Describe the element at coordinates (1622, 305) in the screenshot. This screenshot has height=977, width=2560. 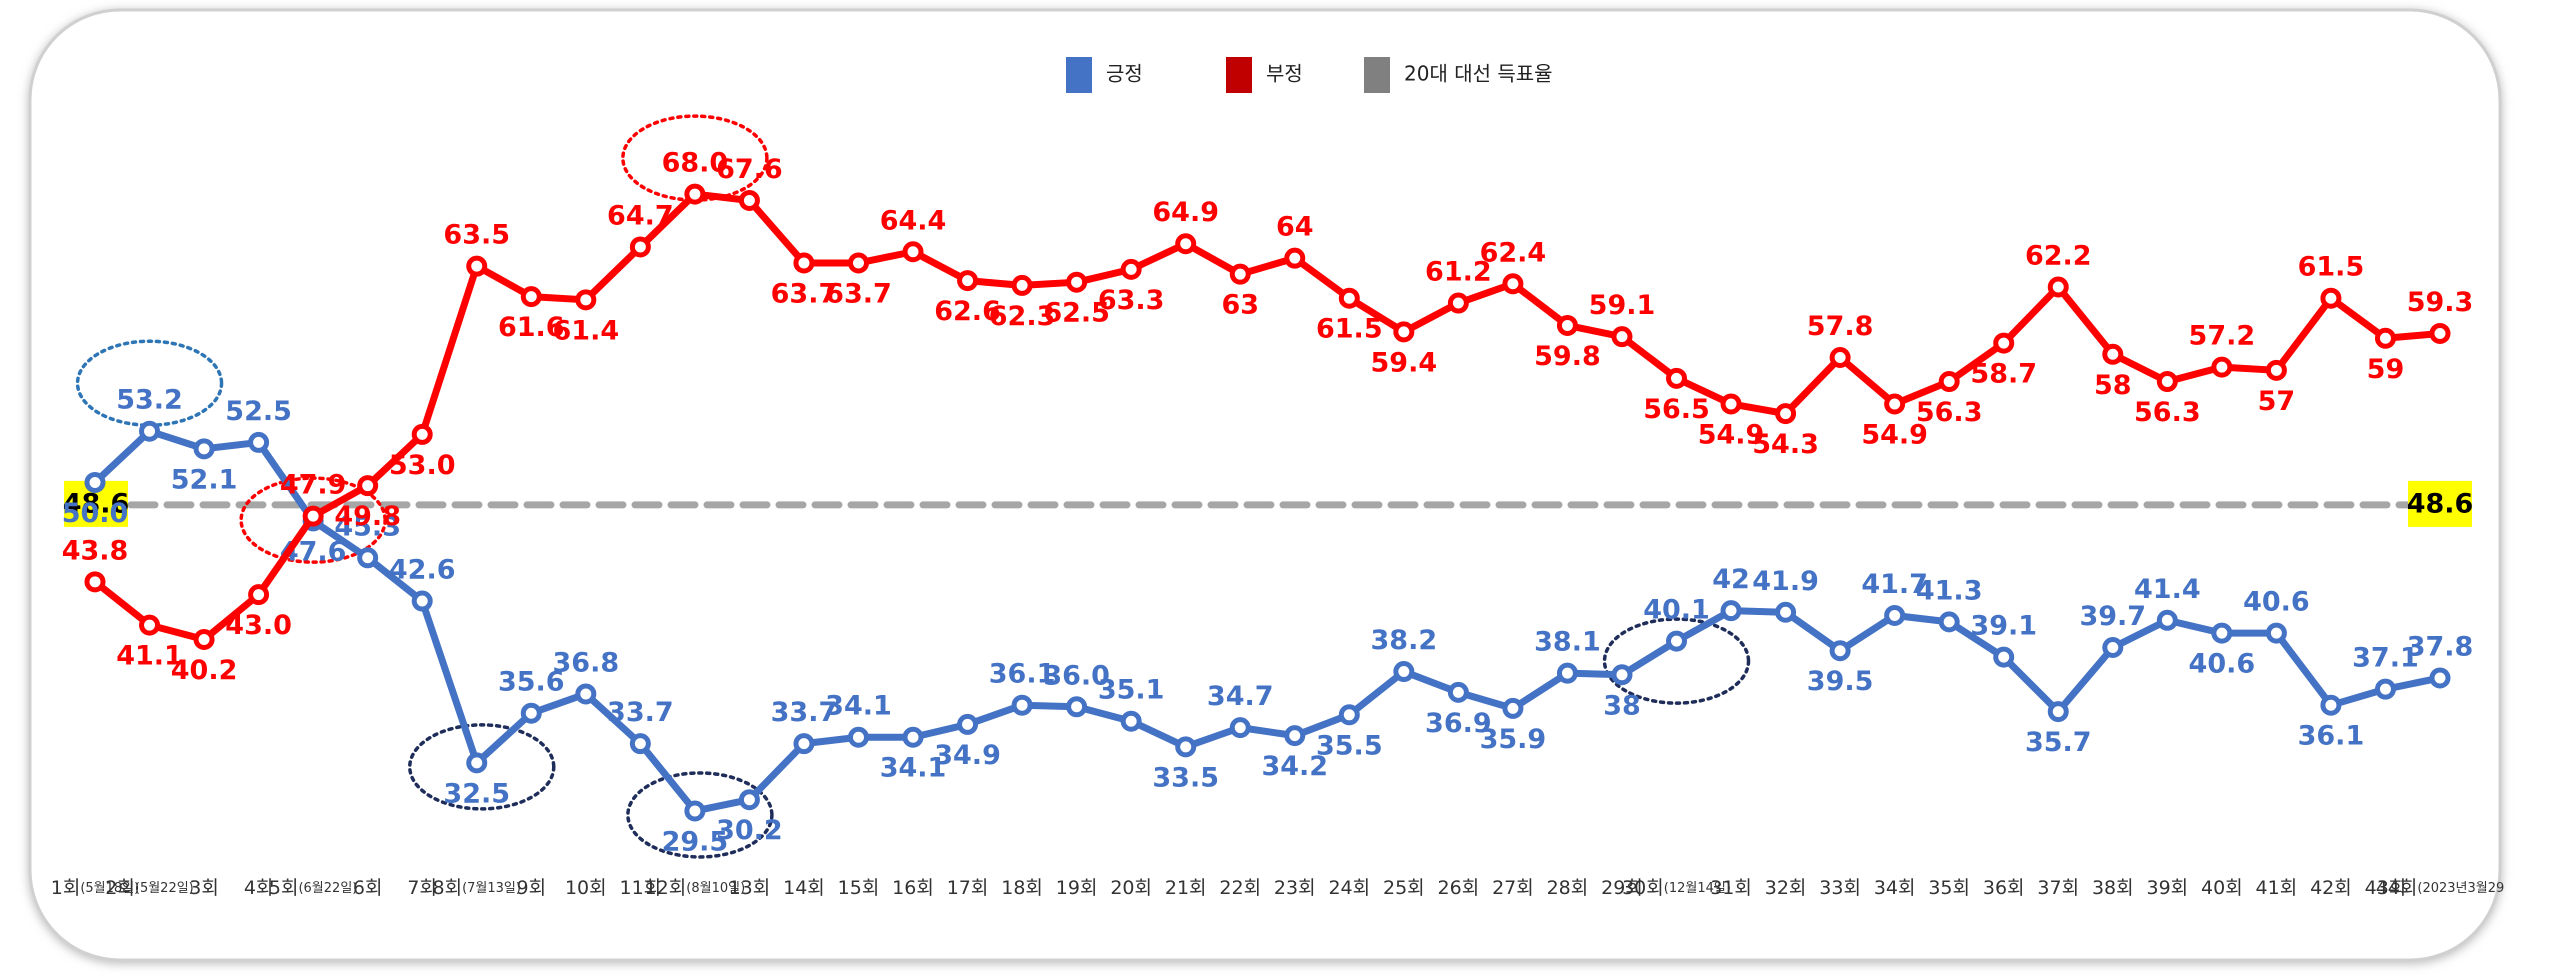
I see `data-label: 59.1` at that location.